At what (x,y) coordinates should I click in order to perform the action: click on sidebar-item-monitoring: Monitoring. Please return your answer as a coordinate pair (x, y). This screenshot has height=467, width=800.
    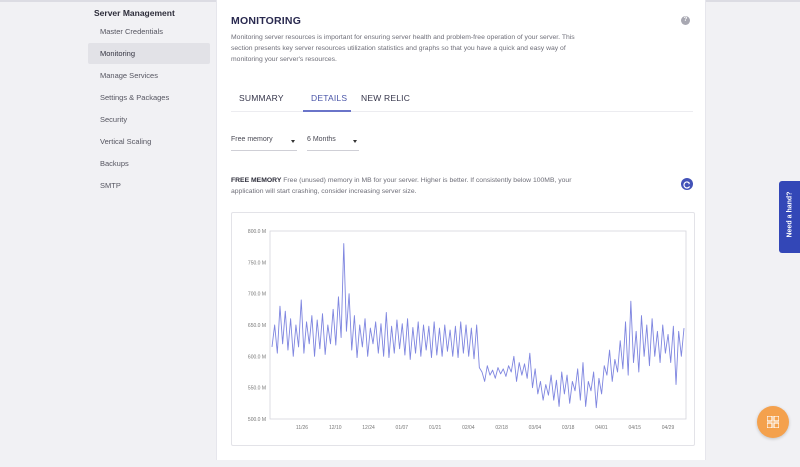
    Looking at the image, I should click on (149, 53).